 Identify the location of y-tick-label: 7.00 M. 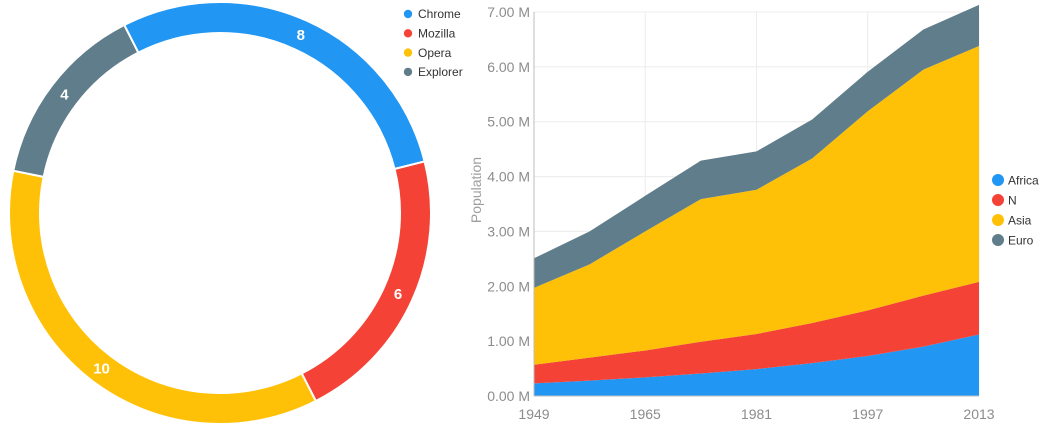
(508, 12).